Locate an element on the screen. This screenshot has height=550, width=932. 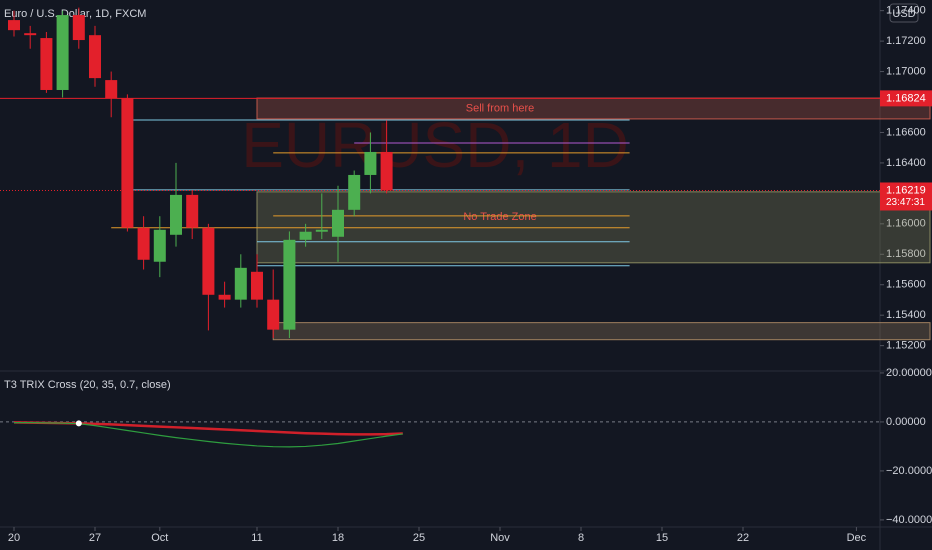
zone-label: No Trade Zone is located at coordinates (499, 217).